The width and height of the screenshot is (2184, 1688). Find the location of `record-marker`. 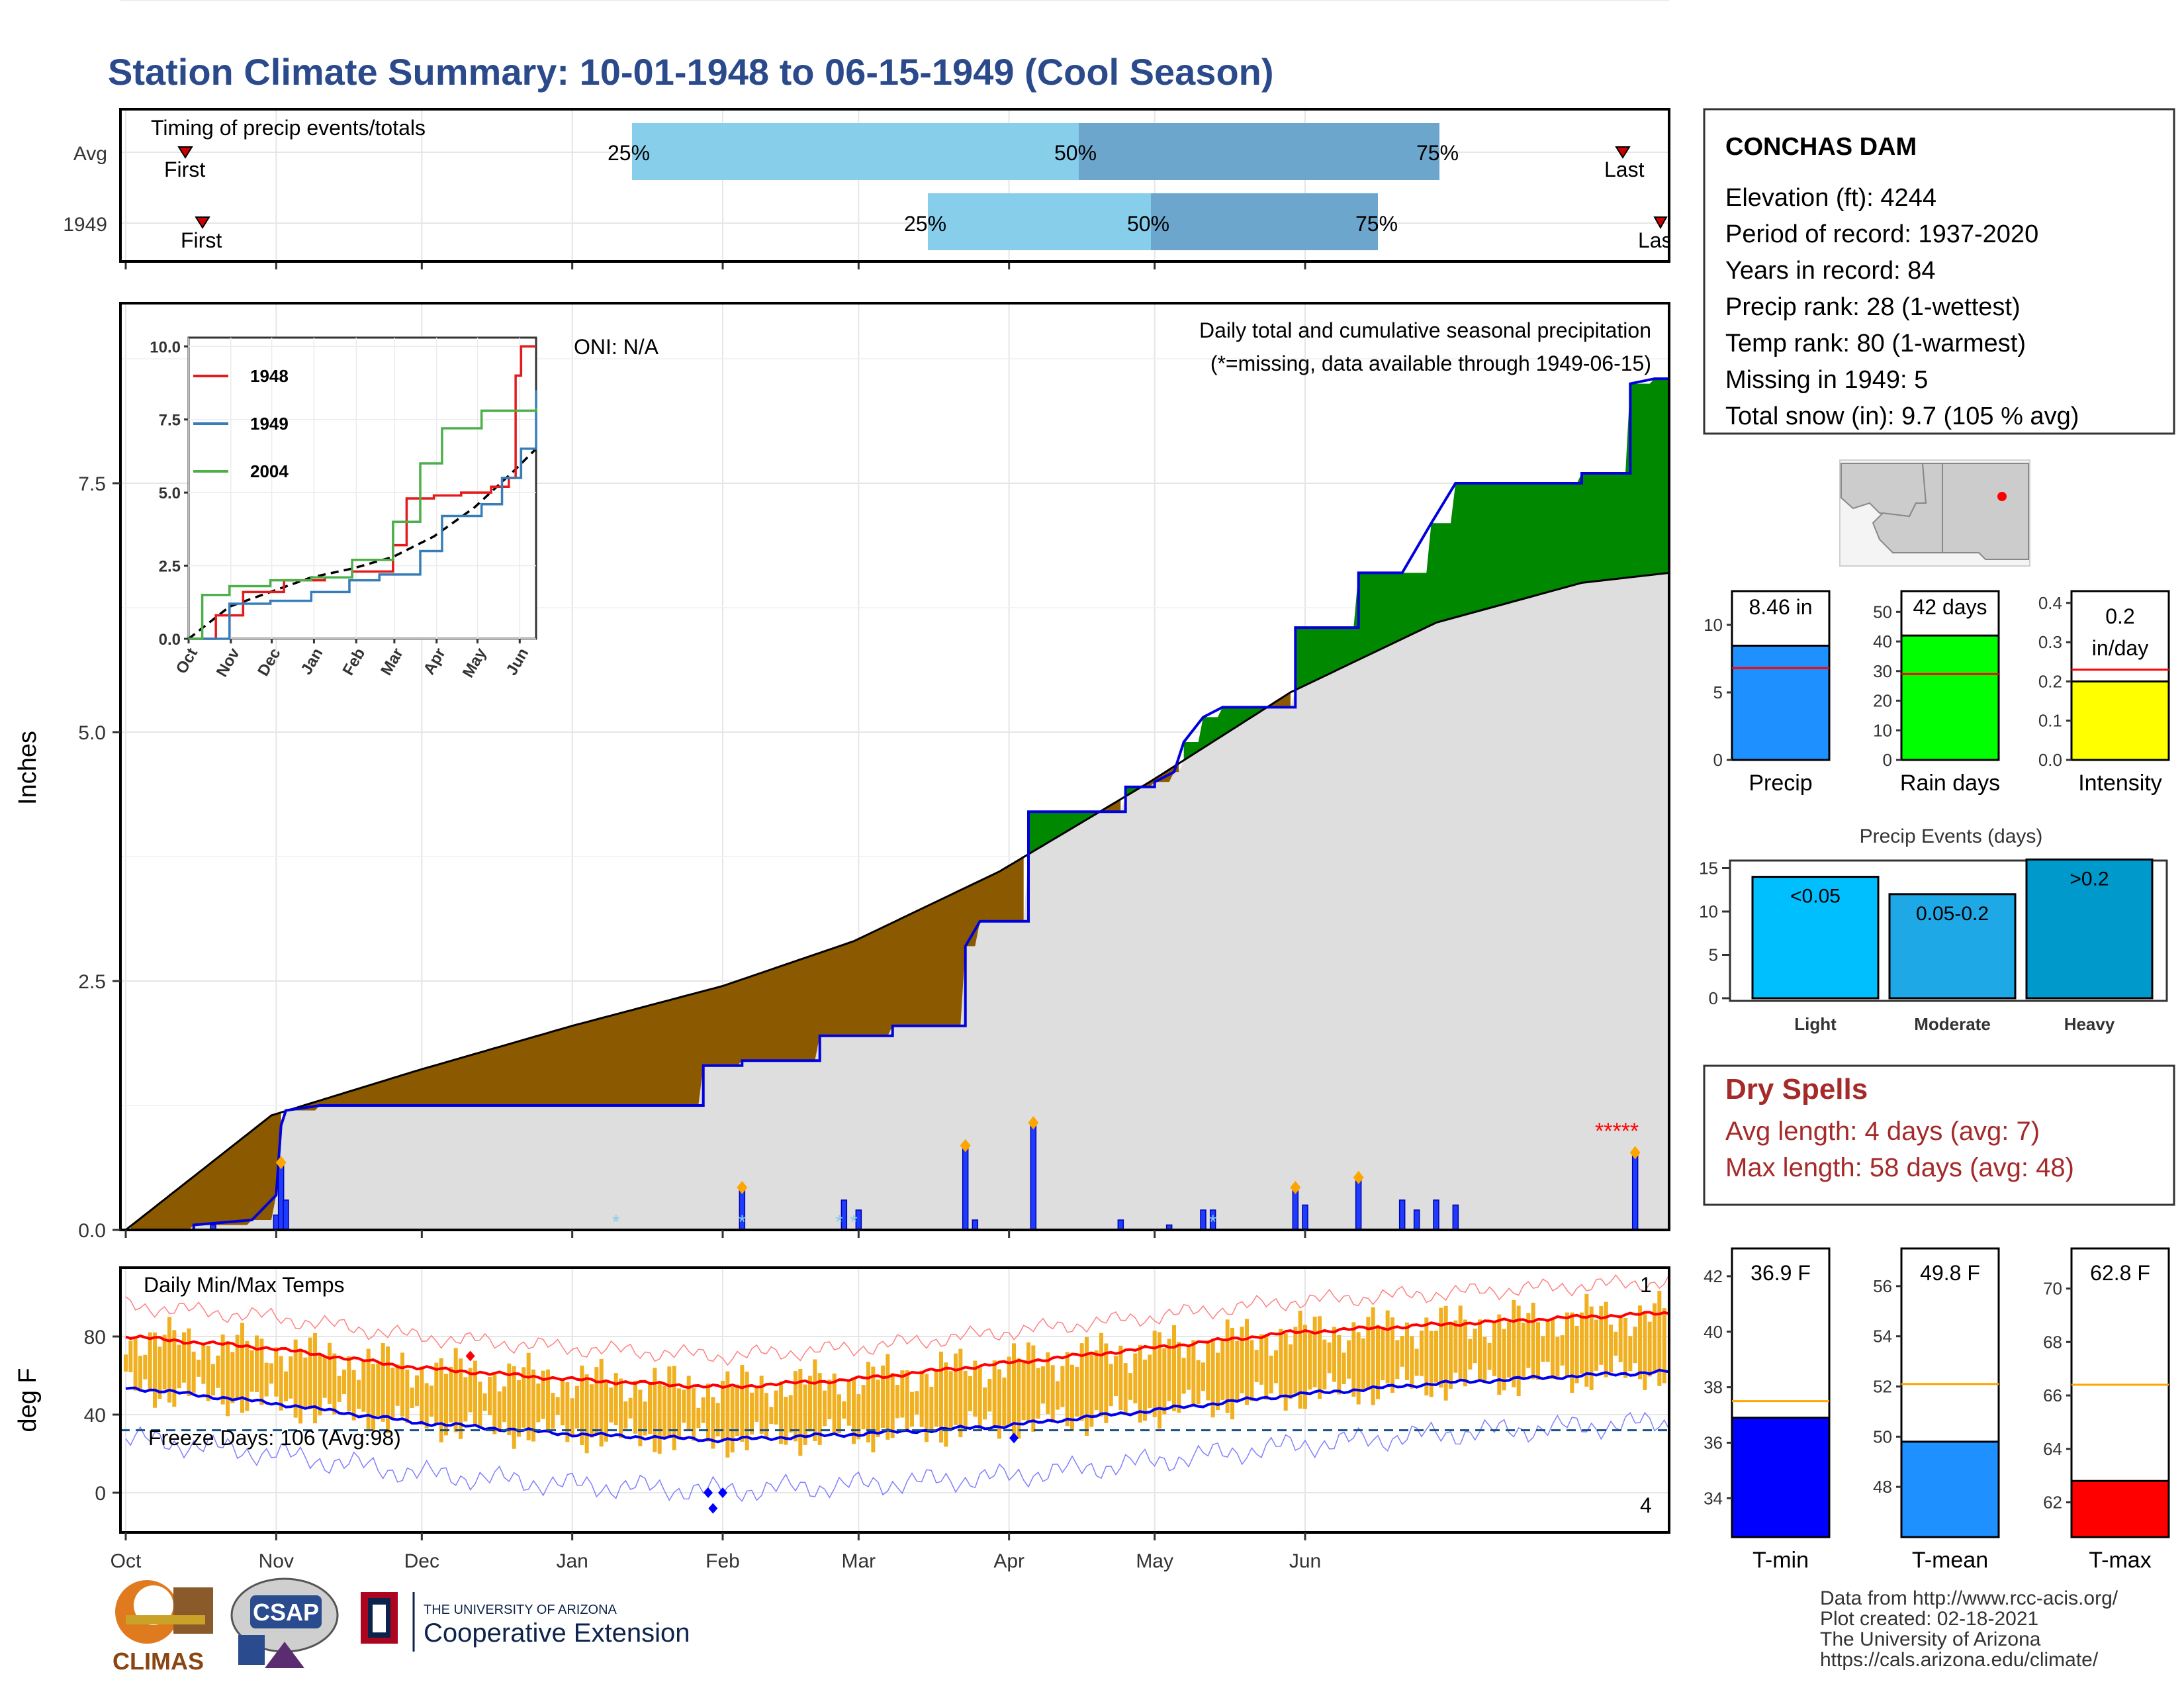

record-marker is located at coordinates (713, 1508).